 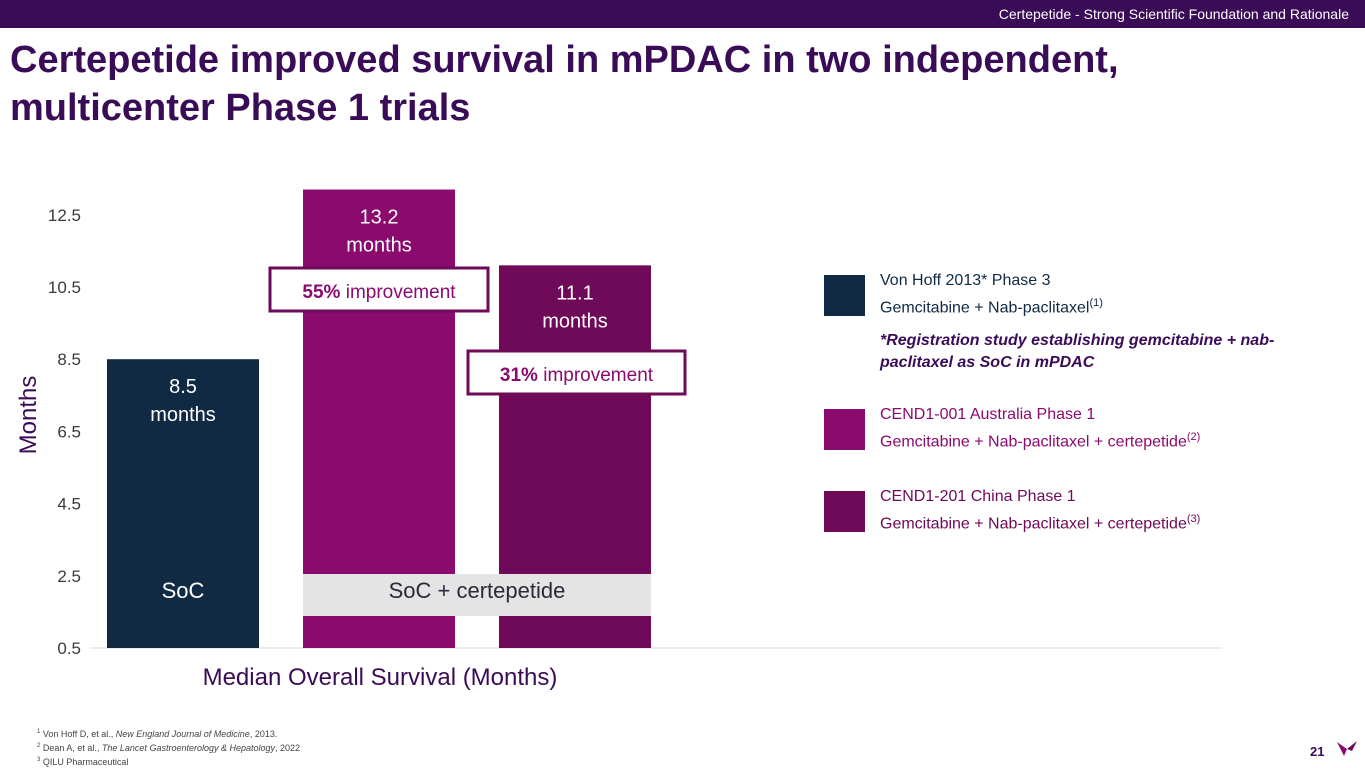 I want to click on improvement-label: 31% improvement, so click(x=577, y=375).